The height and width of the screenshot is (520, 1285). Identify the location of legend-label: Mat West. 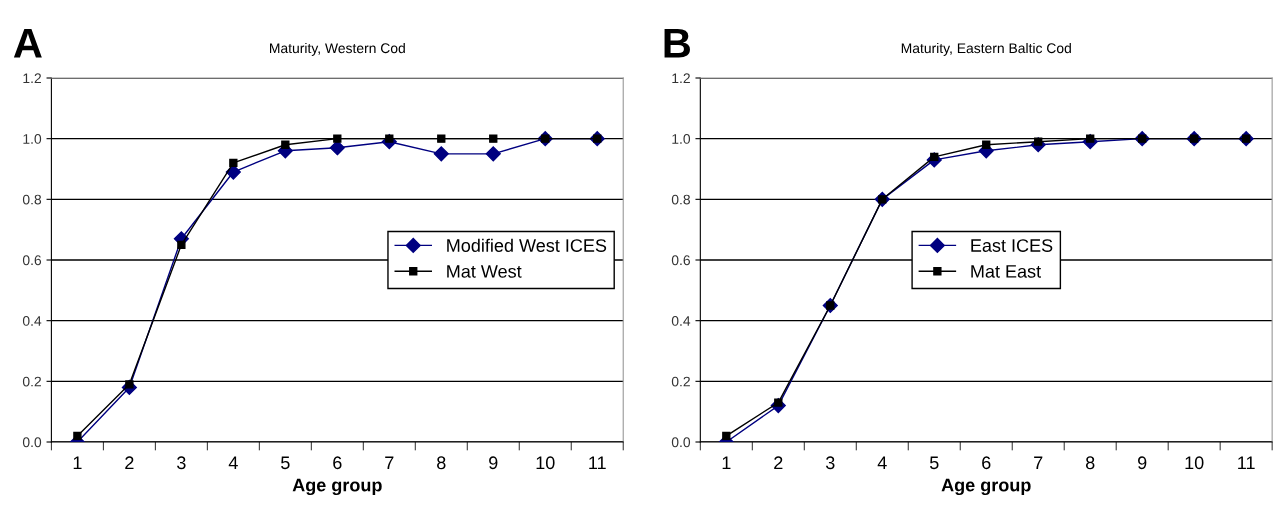
(484, 271).